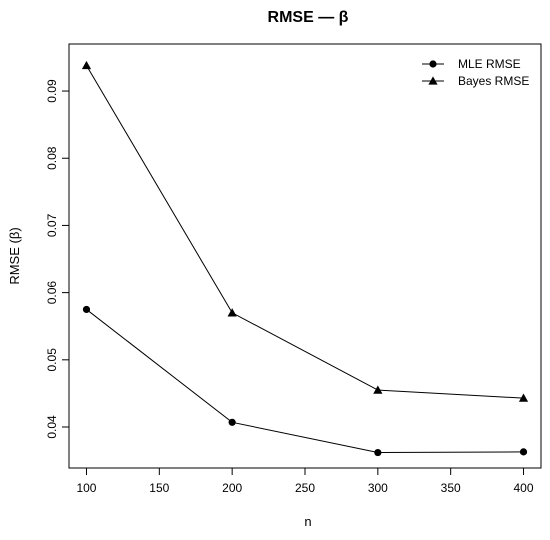 The width and height of the screenshot is (550, 540). I want to click on x-tick-label-250: 250, so click(305, 488).